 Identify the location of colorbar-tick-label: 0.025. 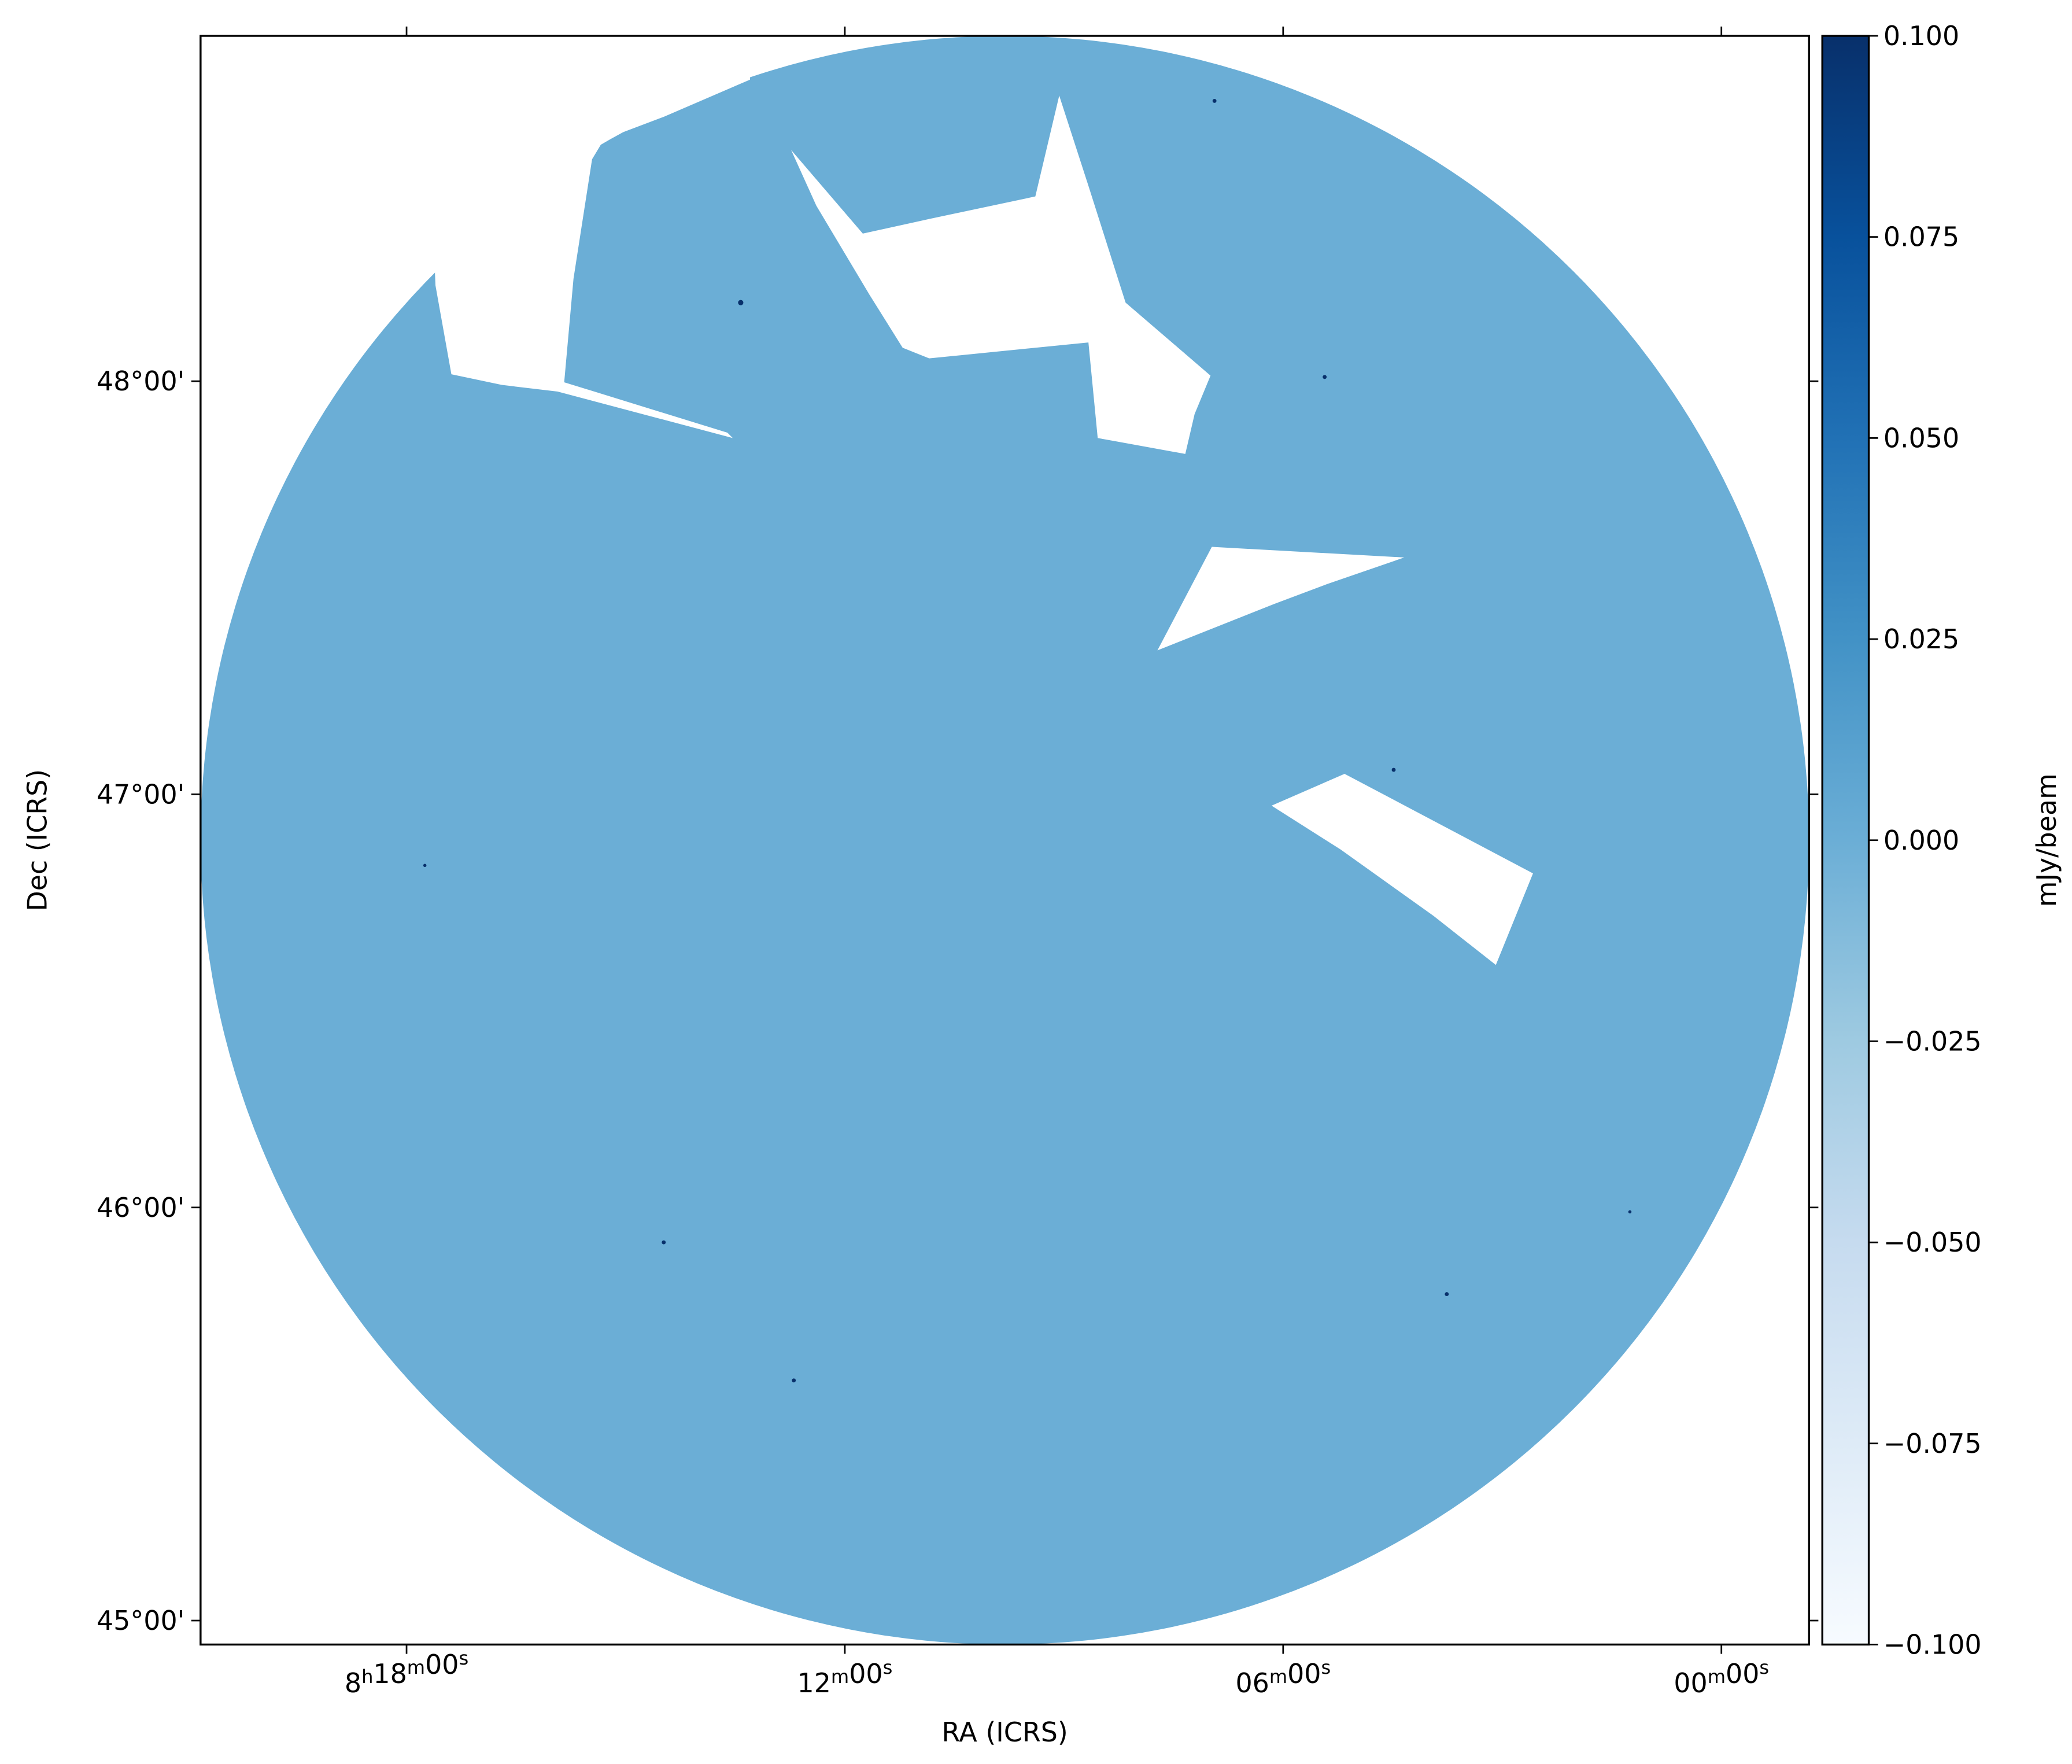
(1921, 639).